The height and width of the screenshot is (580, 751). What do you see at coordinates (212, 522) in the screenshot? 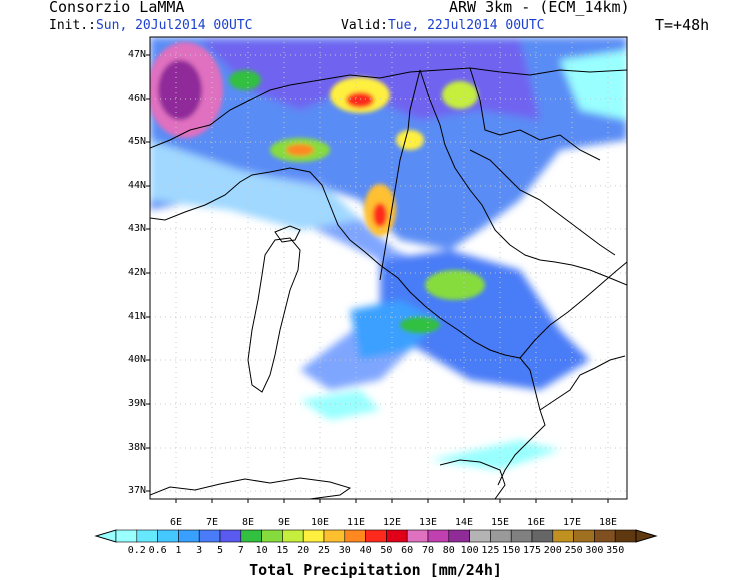
I see `lon-label-7e: 7E` at bounding box center [212, 522].